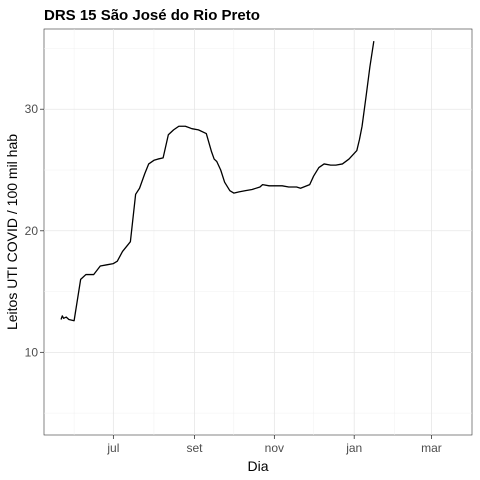 The width and height of the screenshot is (480, 480). I want to click on y-tick-label: 20, so click(32, 231).